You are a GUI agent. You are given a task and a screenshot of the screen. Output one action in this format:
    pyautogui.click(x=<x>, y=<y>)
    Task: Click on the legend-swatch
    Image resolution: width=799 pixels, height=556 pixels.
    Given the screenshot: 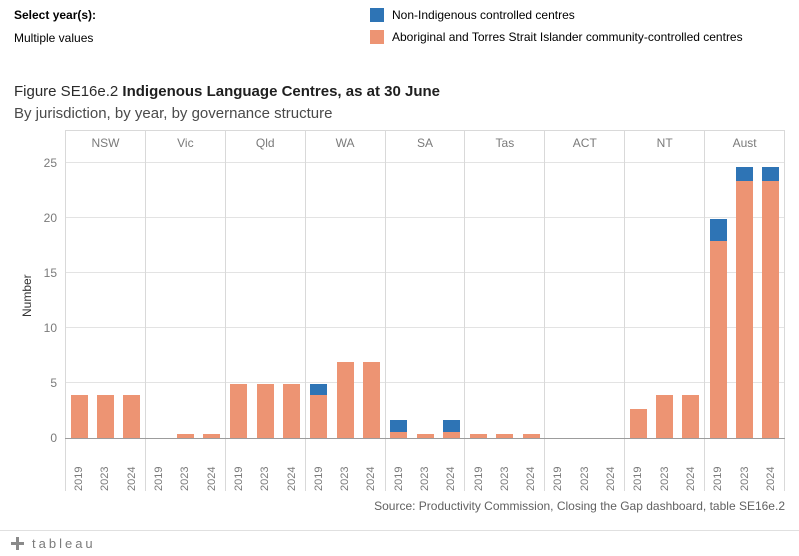 What is the action you would take?
    pyautogui.click(x=377, y=37)
    